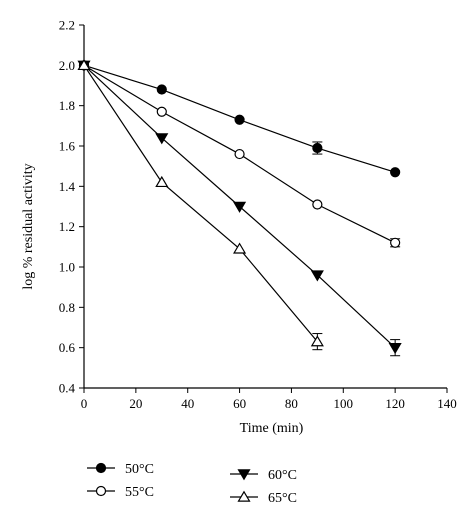 The height and width of the screenshot is (525, 474). What do you see at coordinates (139, 492) in the screenshot?
I see `legend-label: 55°C` at bounding box center [139, 492].